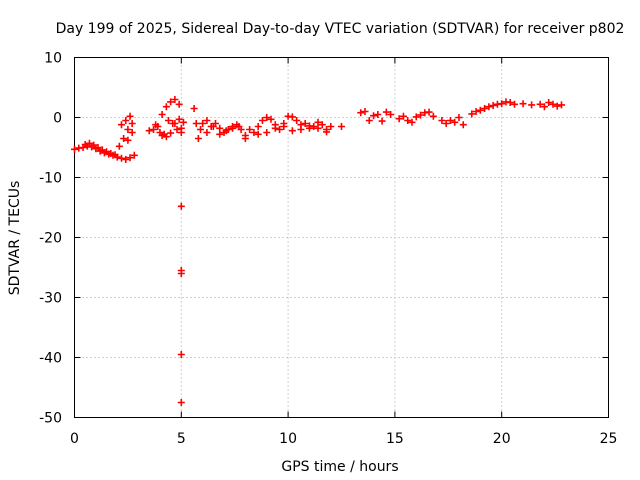  What do you see at coordinates (609, 439) in the screenshot?
I see `x-tick-label: 25` at bounding box center [609, 439].